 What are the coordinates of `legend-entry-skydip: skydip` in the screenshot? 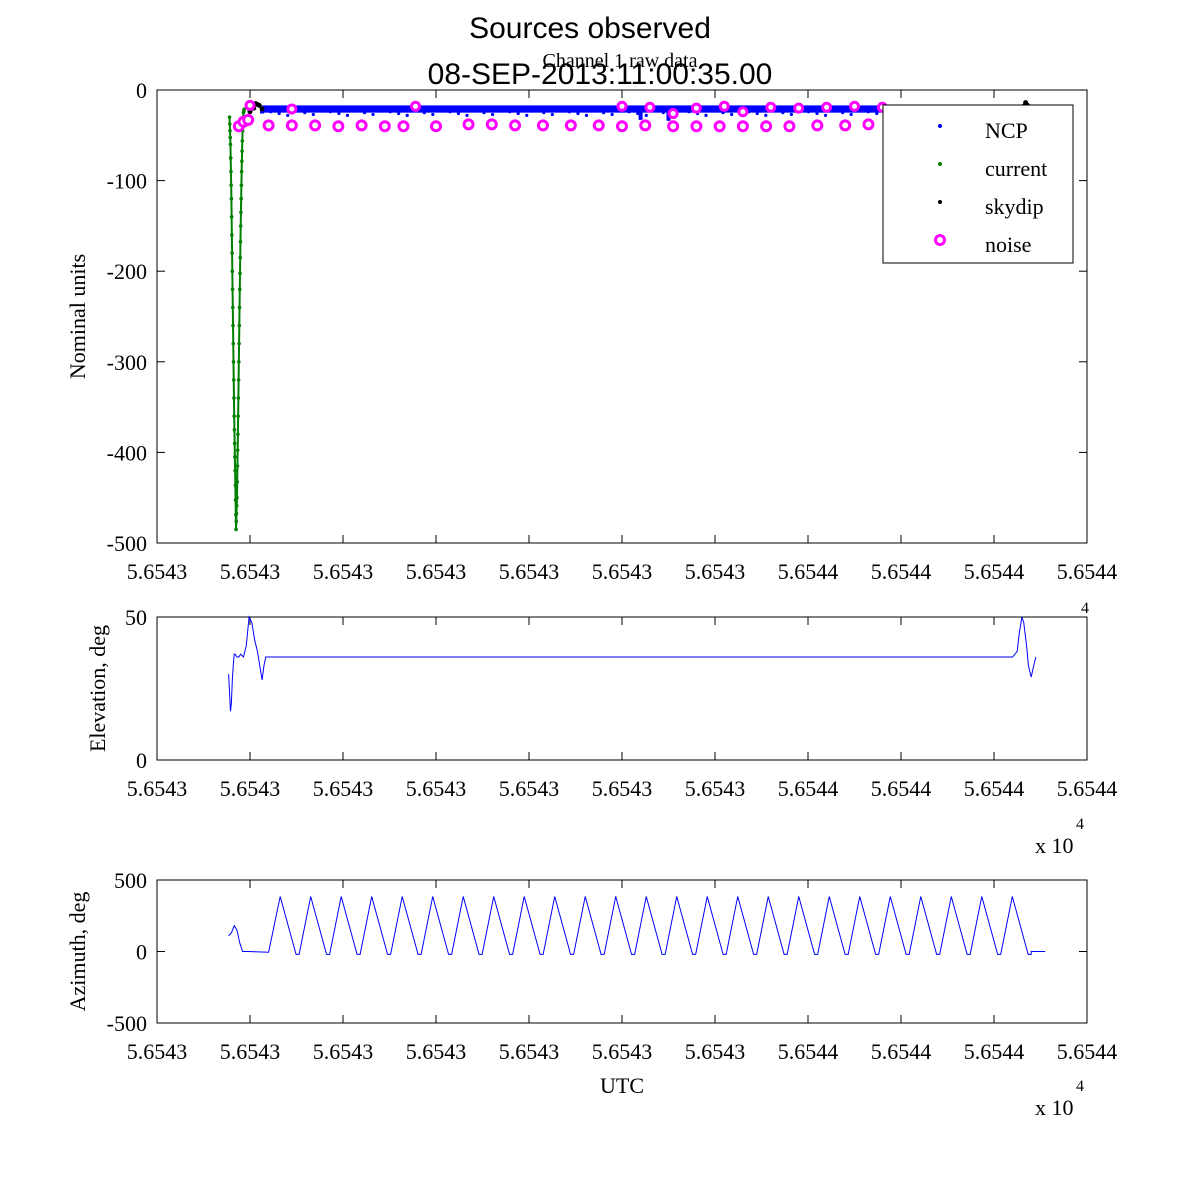 It's located at (991, 206).